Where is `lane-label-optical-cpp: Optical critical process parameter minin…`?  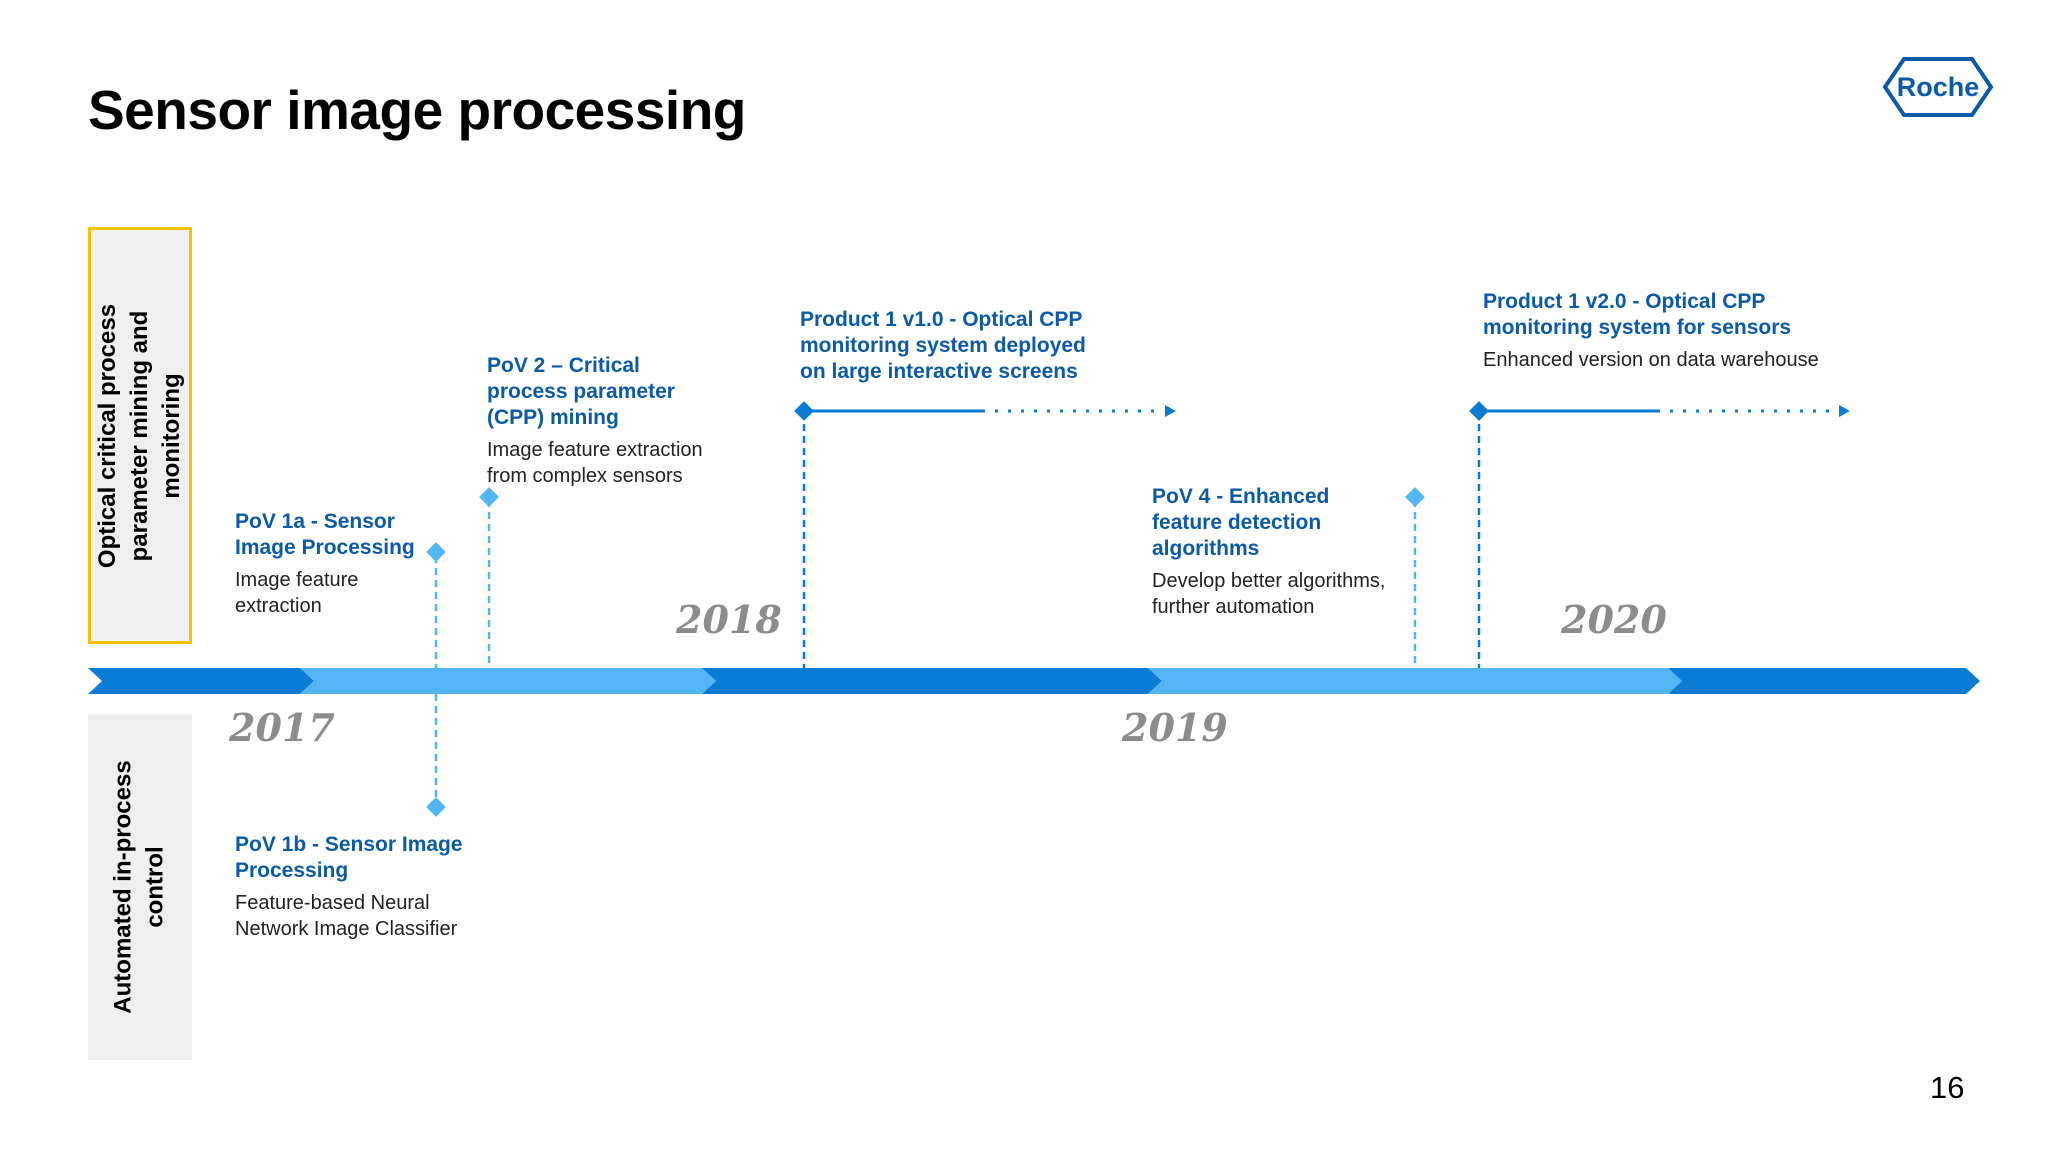 lane-label-optical-cpp: Optical critical process parameter minin… is located at coordinates (140, 435).